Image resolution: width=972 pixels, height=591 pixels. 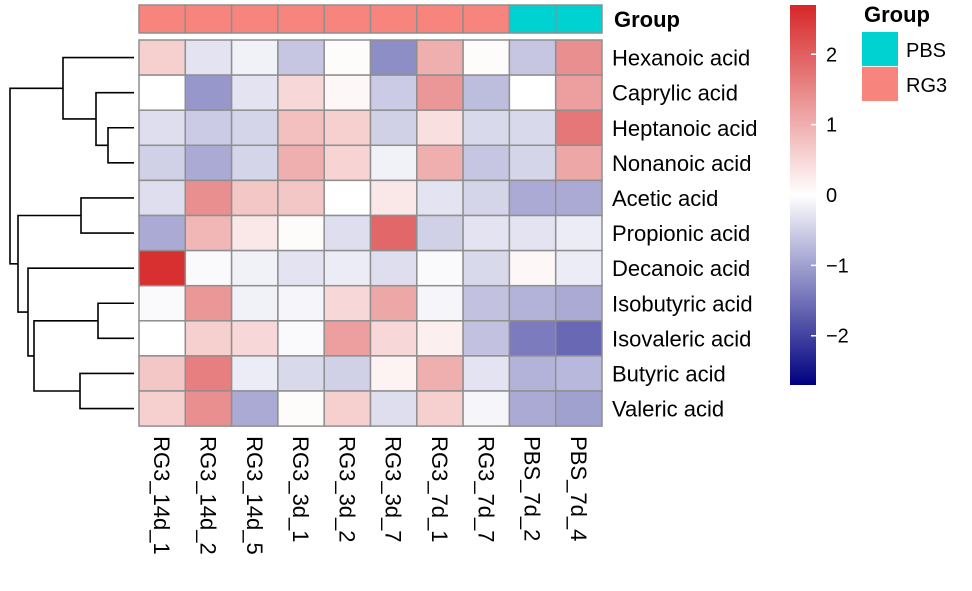 I want to click on column-label: RG3_14d_5, so click(x=254, y=495).